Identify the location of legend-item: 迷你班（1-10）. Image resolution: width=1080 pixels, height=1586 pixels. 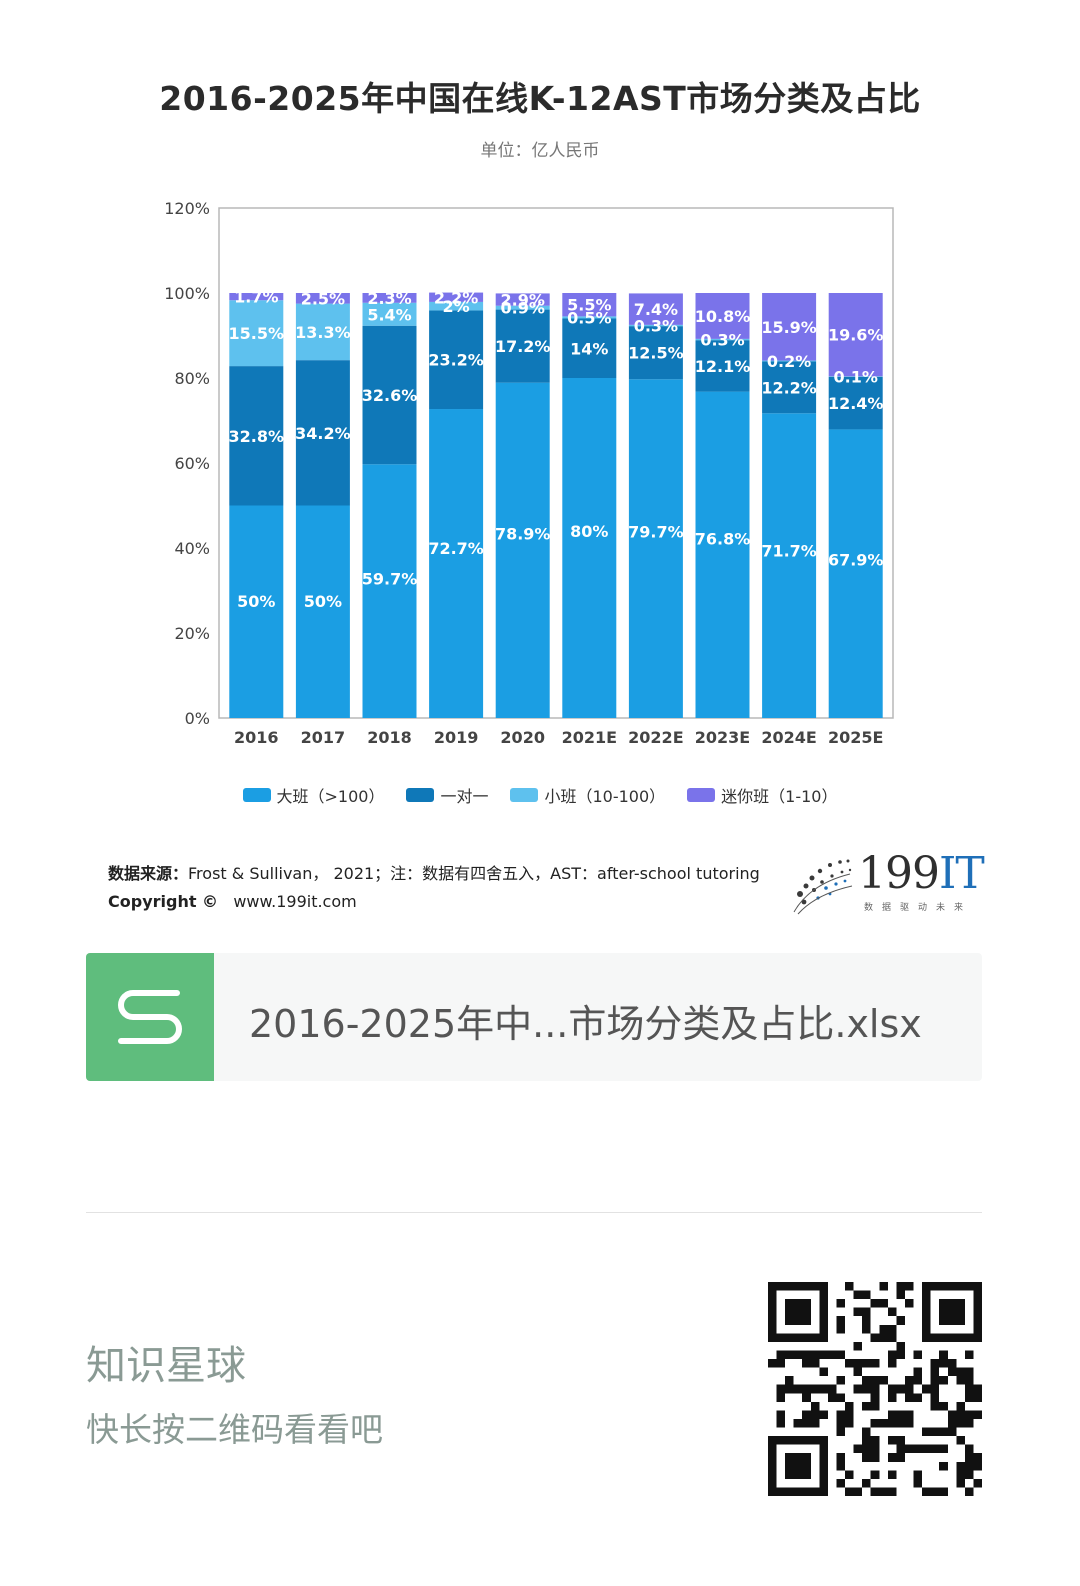
(762, 795).